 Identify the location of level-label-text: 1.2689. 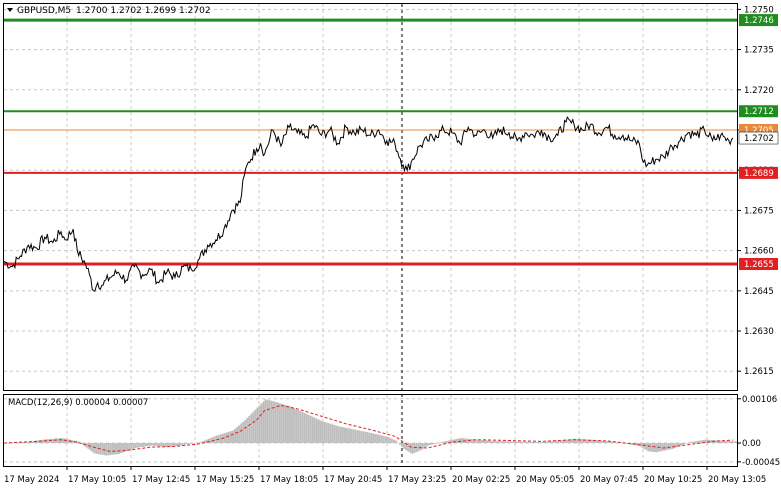
(759, 174).